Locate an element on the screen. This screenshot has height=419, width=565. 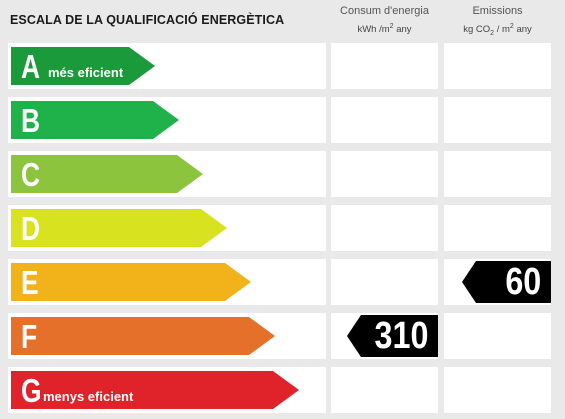
emissions-cell: 60 is located at coordinates (497, 282).